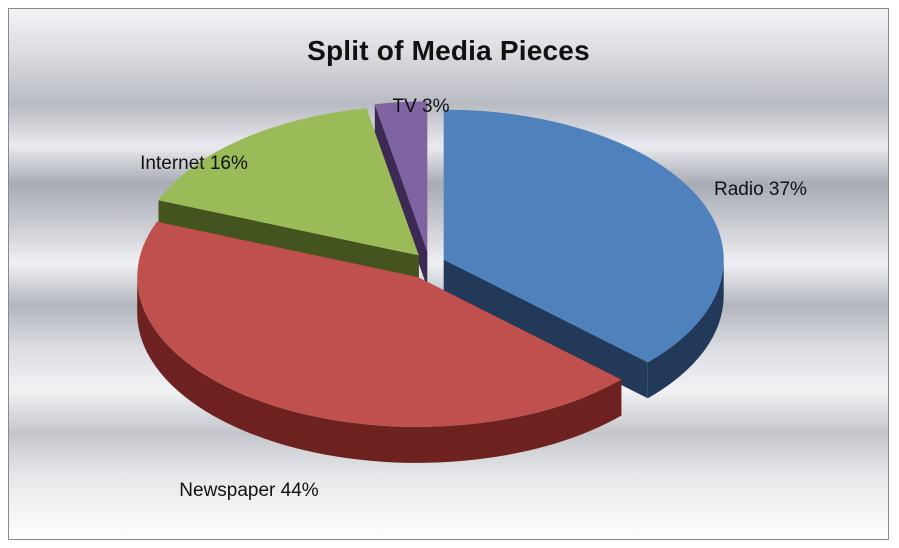  What do you see at coordinates (685, 329) in the screenshot?
I see `pie-rim-radio` at bounding box center [685, 329].